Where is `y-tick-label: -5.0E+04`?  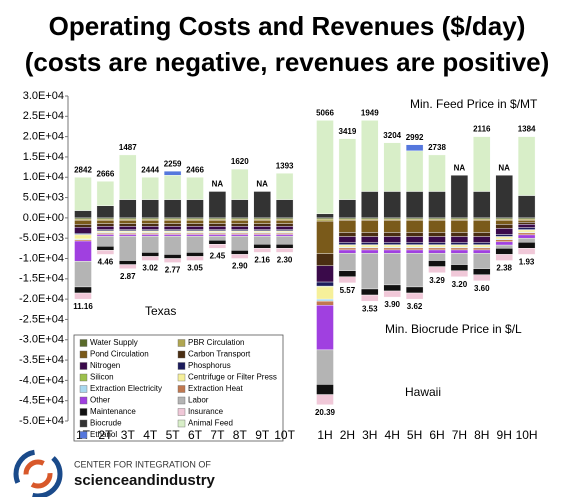
y-tick-label: -5.0E+04 is located at coordinates (41, 421).